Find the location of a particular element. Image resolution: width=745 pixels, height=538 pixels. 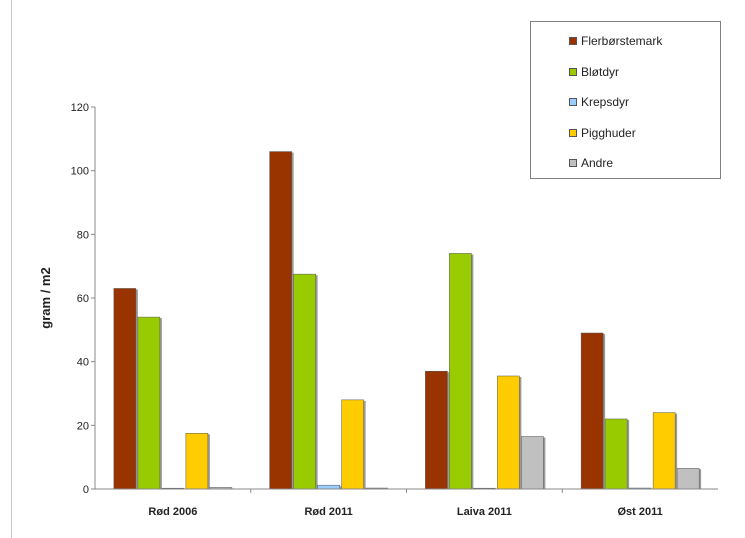

x-category-label: Rød 2006 is located at coordinates (172, 512).